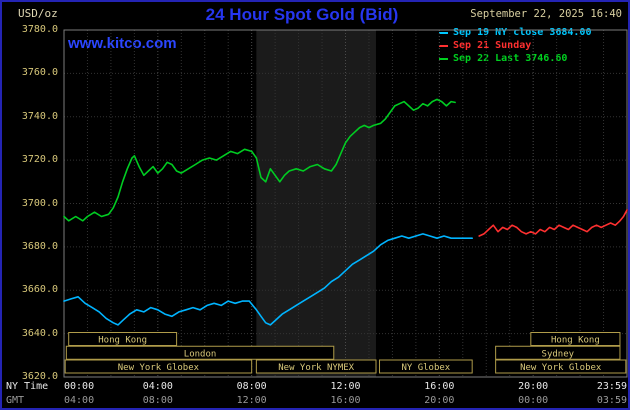 Image resolution: width=630 pixels, height=410 pixels. Describe the element at coordinates (522, 32) in the screenshot. I see `legend-label: Sep 19 NY close 3684.00` at that location.